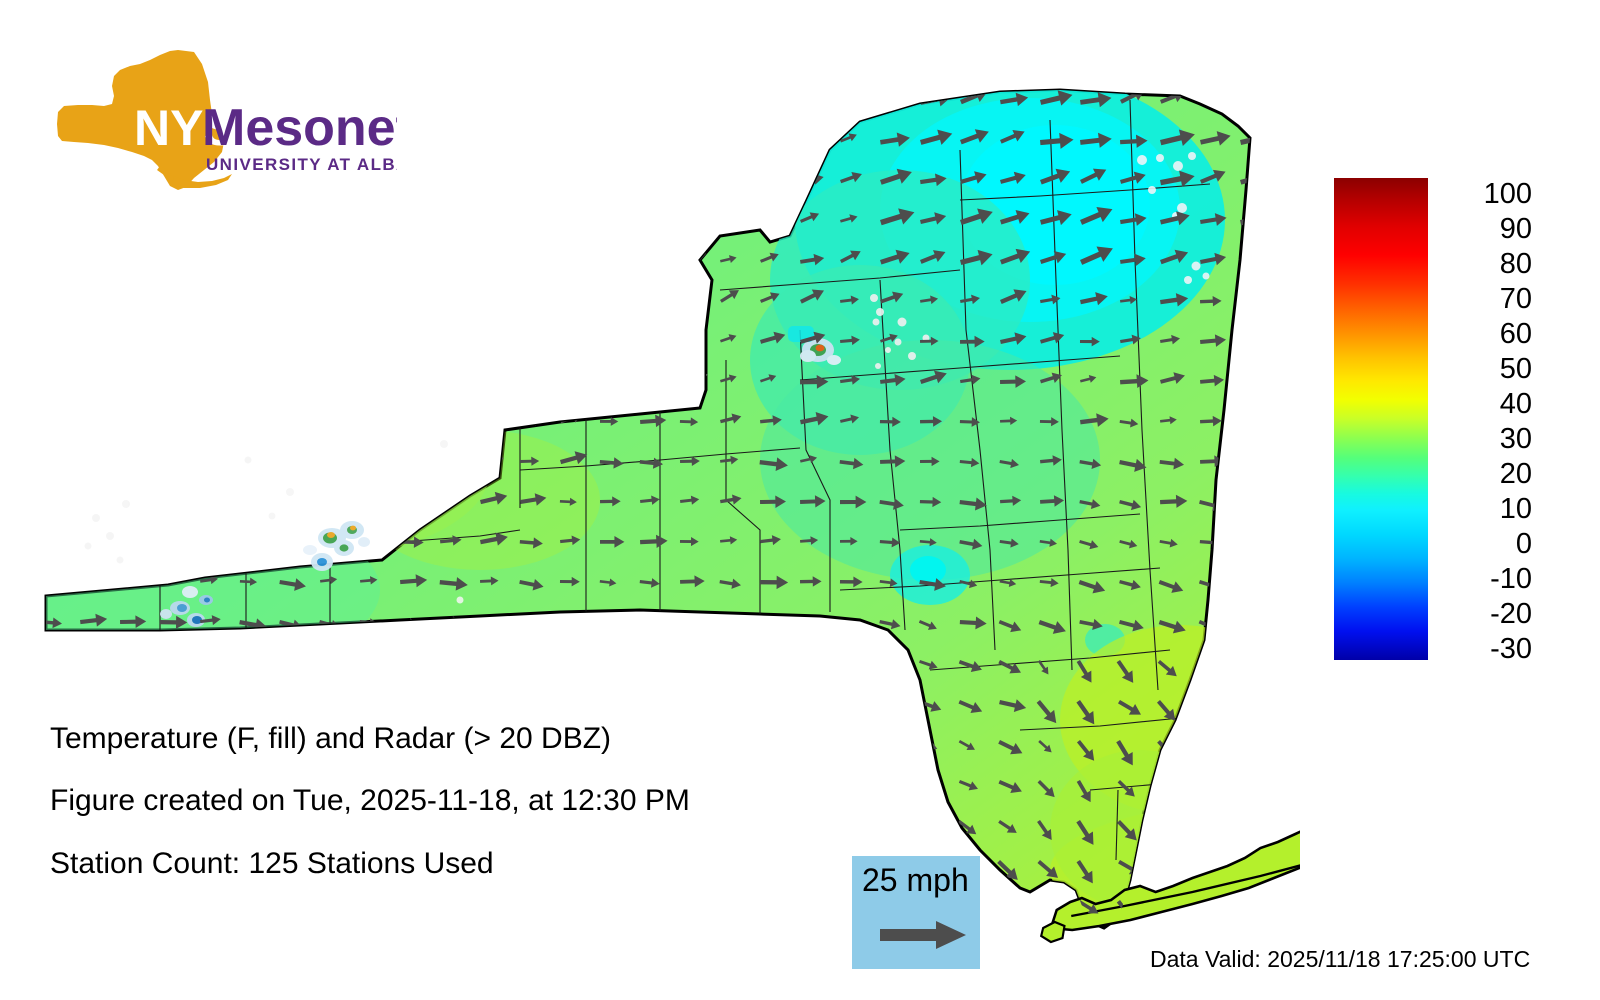 The height and width of the screenshot is (1000, 1600). What do you see at coordinates (1515, 474) in the screenshot?
I see `colorbar-tick-20: 20` at bounding box center [1515, 474].